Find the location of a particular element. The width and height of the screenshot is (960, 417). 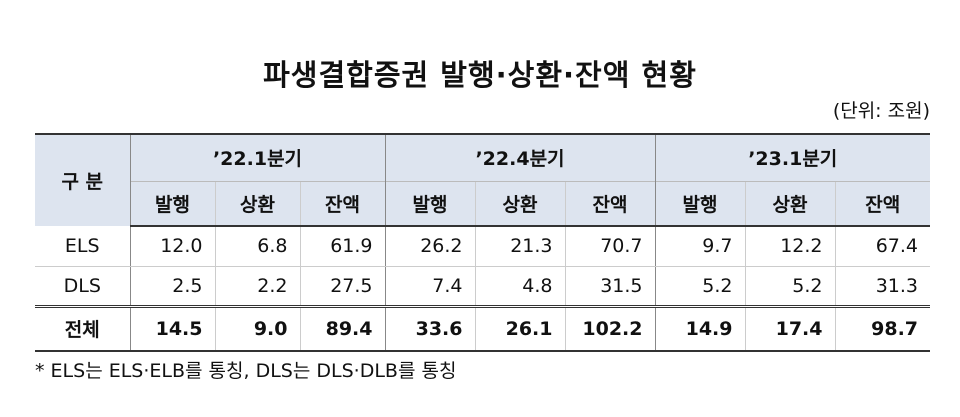

cell-value: 67.4 is located at coordinates (882, 246).